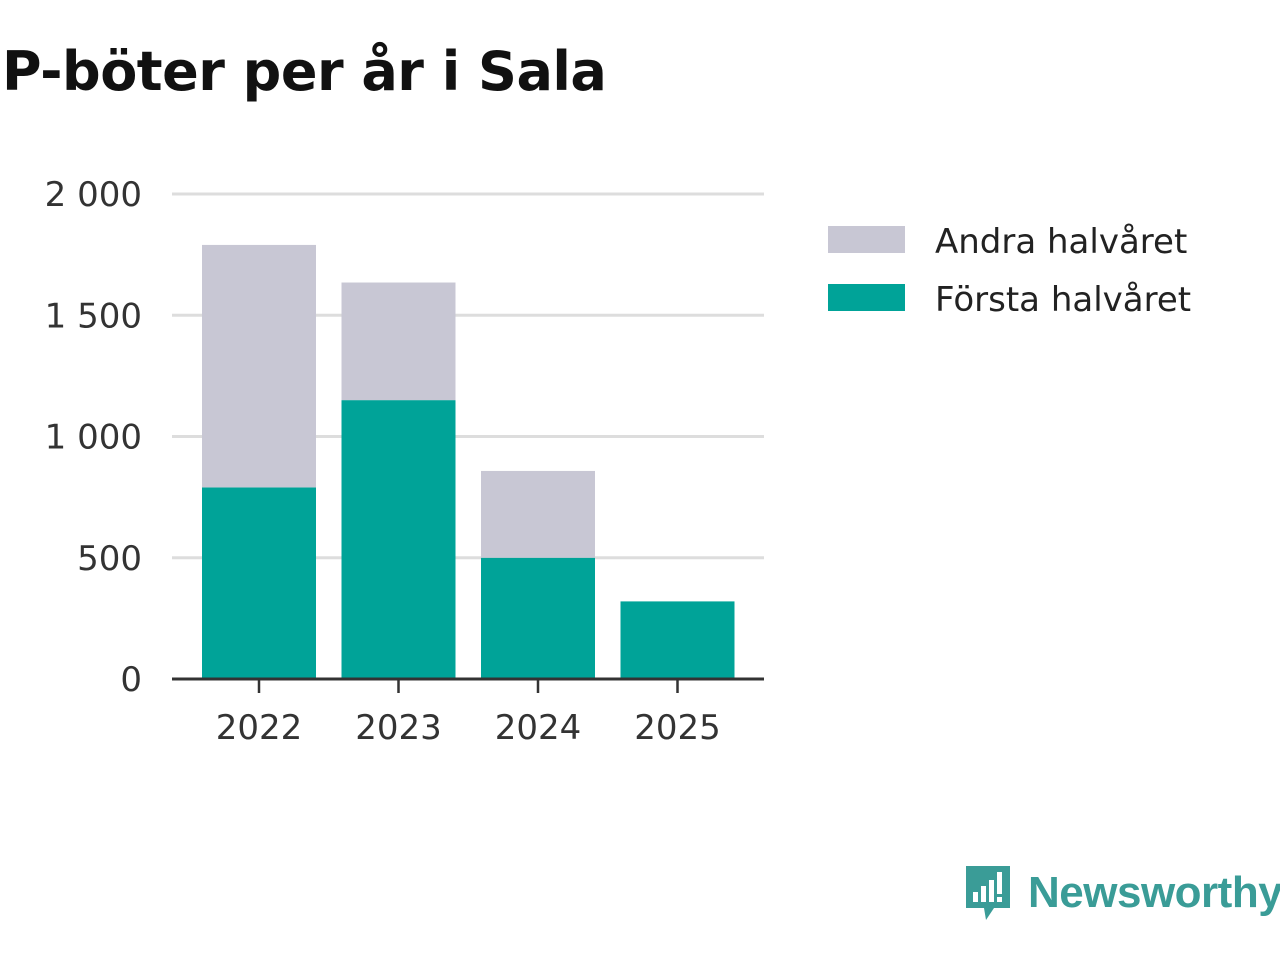  I want to click on newsworthy-logo-icon, so click(988, 893).